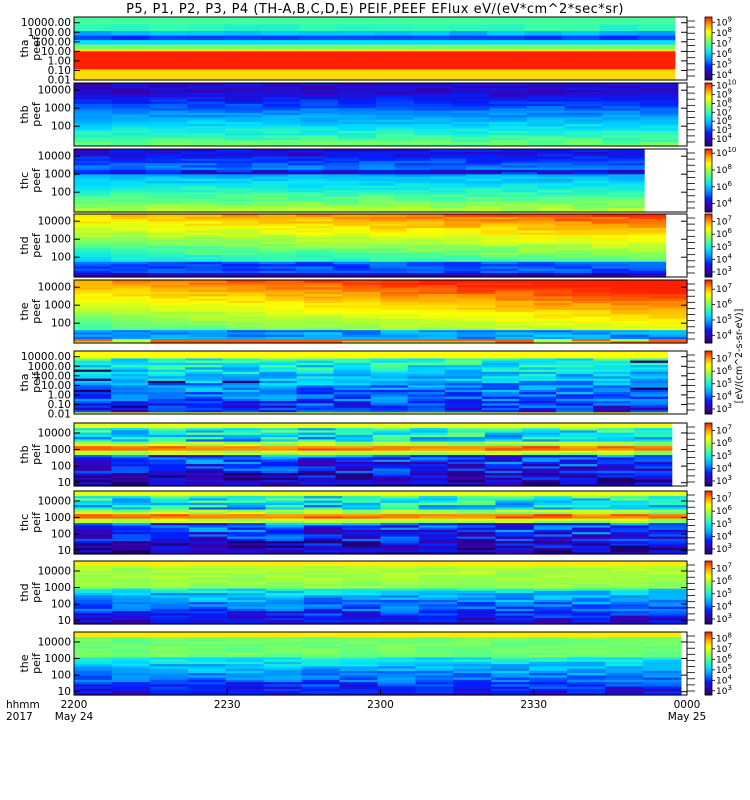  Describe the element at coordinates (724, 111) in the screenshot. I see `colorbar-tick-label: 10⁷` at that location.